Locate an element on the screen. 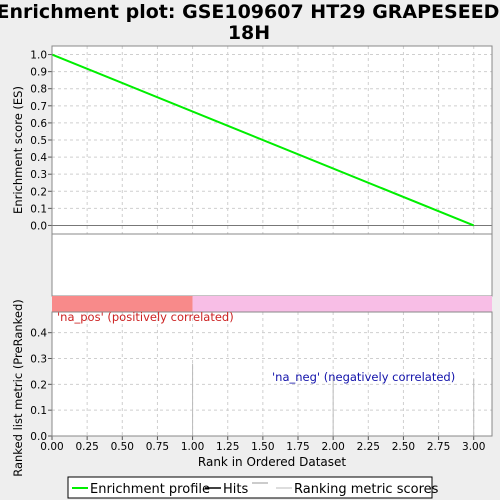 The width and height of the screenshot is (500, 500). x-tick-label: 1.50 is located at coordinates (262, 447).